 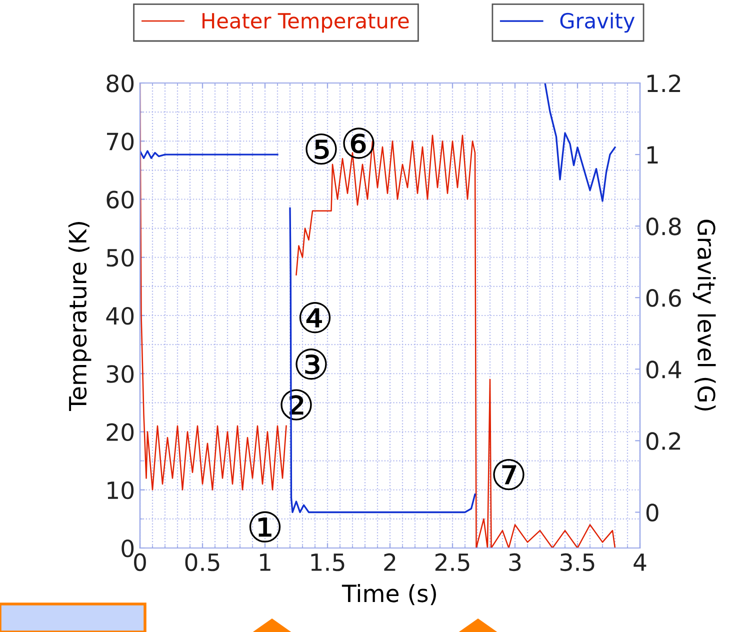 I want to click on x-tick-label: 0, so click(x=140, y=562).